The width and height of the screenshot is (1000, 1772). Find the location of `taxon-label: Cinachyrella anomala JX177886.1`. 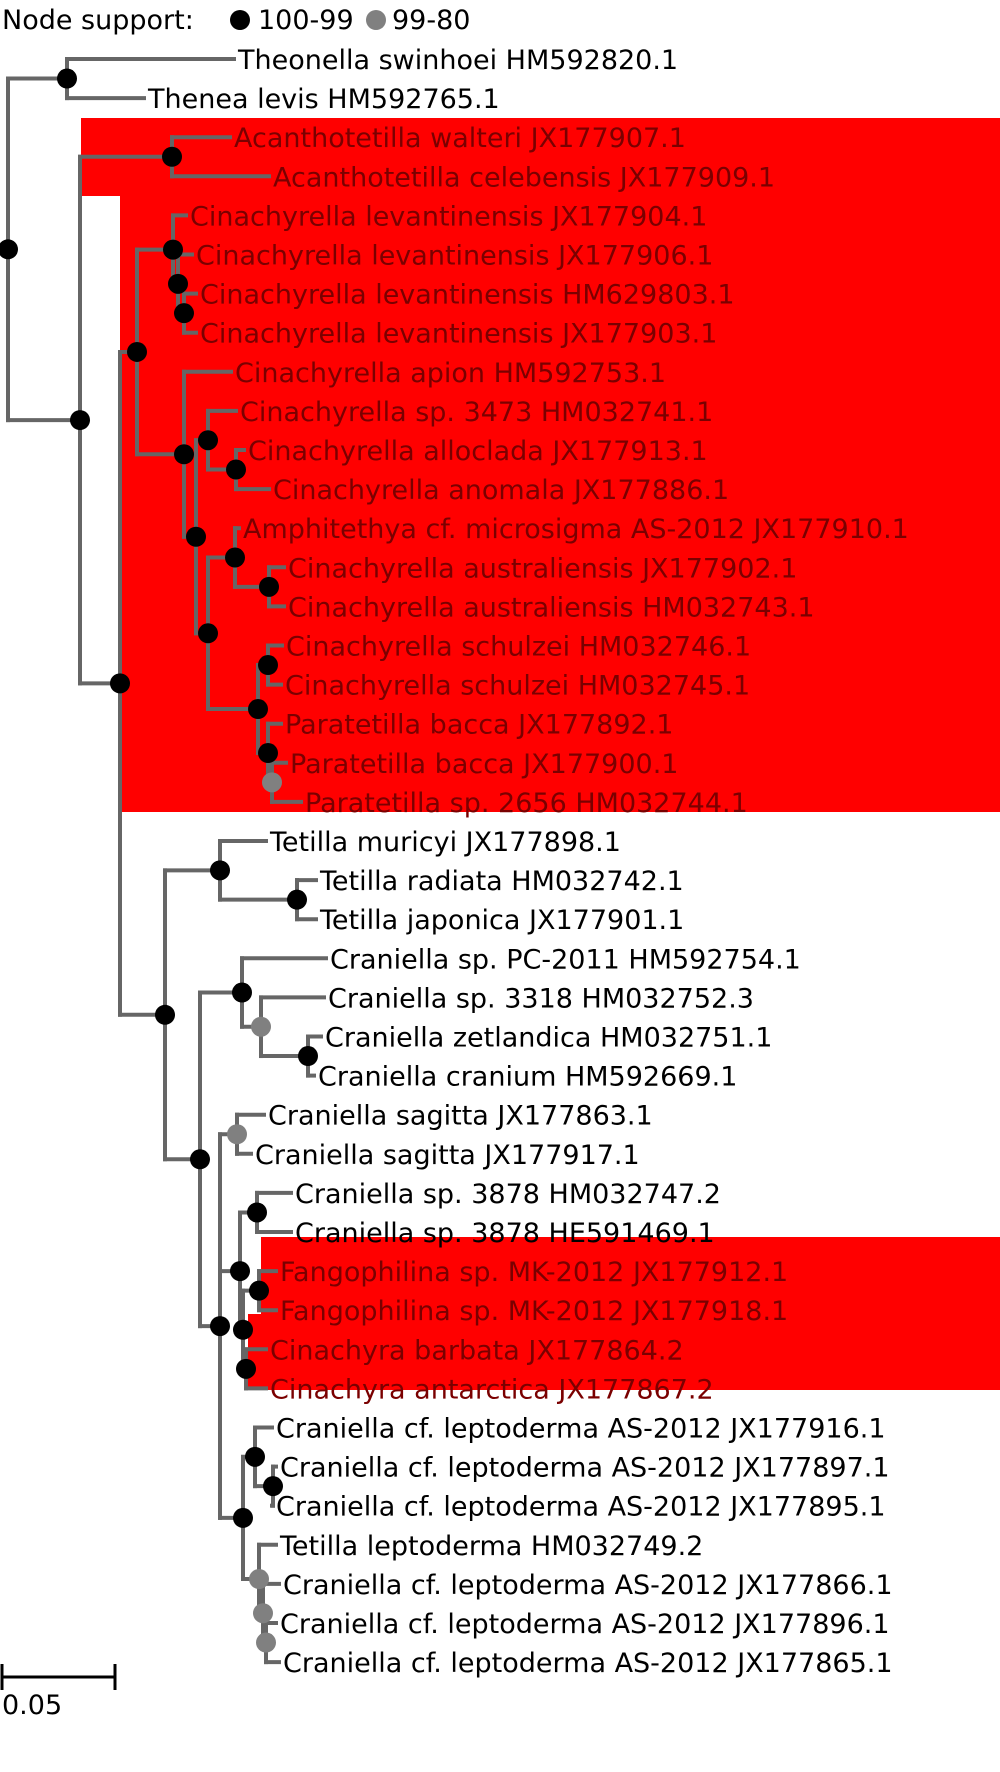

taxon-label: Cinachyrella anomala JX177886.1 is located at coordinates (501, 490).